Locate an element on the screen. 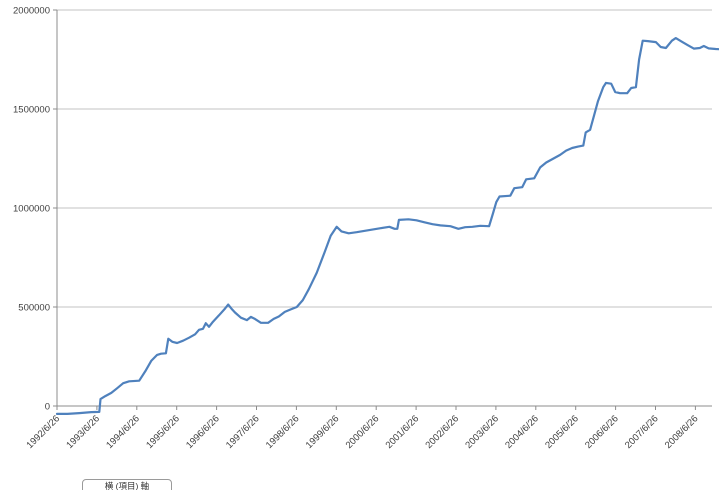 This screenshot has width=719, height=490. x-tick-label: 2005/6/26 is located at coordinates (562, 432).